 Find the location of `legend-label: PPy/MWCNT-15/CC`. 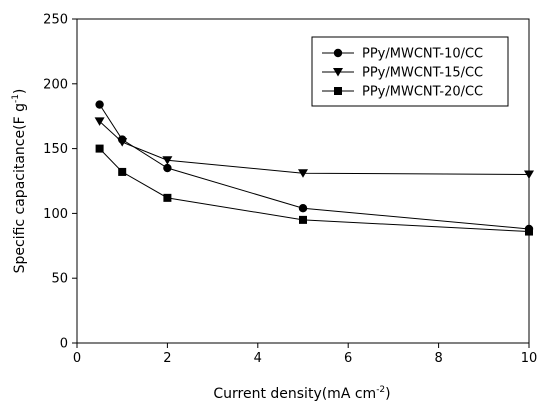

legend-label: PPy/MWCNT-15/CC is located at coordinates (422, 73).